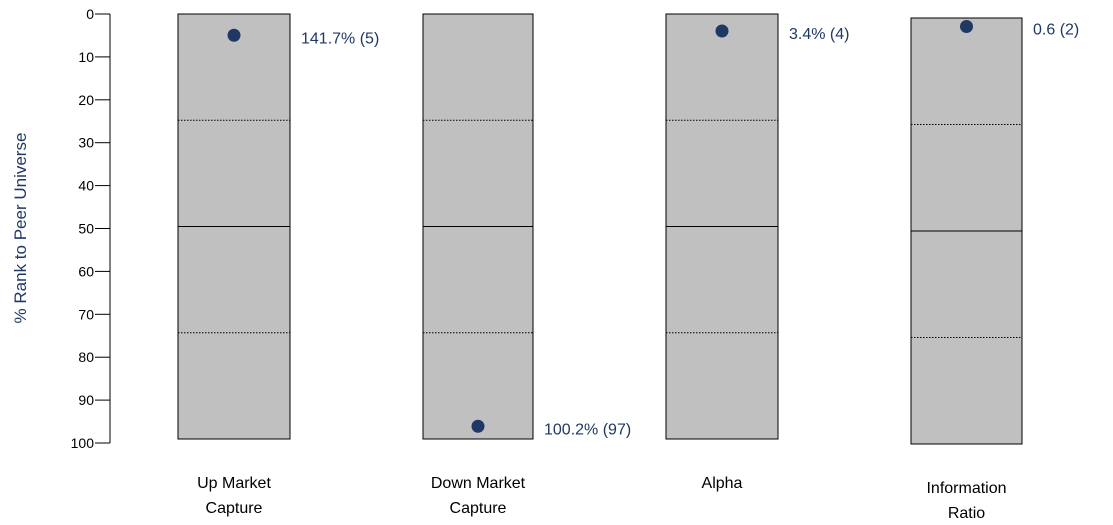 The width and height of the screenshot is (1113, 525). Describe the element at coordinates (86, 271) in the screenshot. I see `y-tick-label: 60` at that location.